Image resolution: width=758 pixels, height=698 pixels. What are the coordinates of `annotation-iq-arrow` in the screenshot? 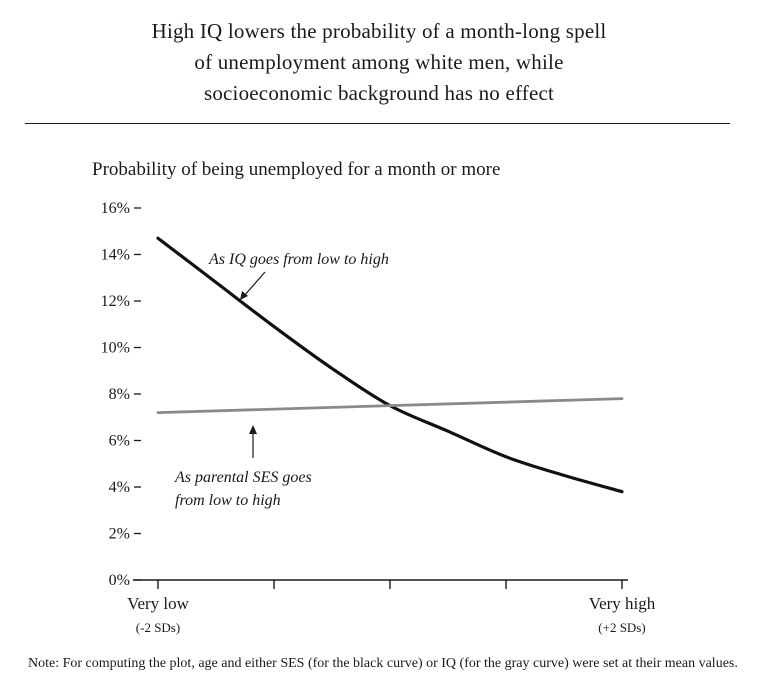 It's located at (254, 284).